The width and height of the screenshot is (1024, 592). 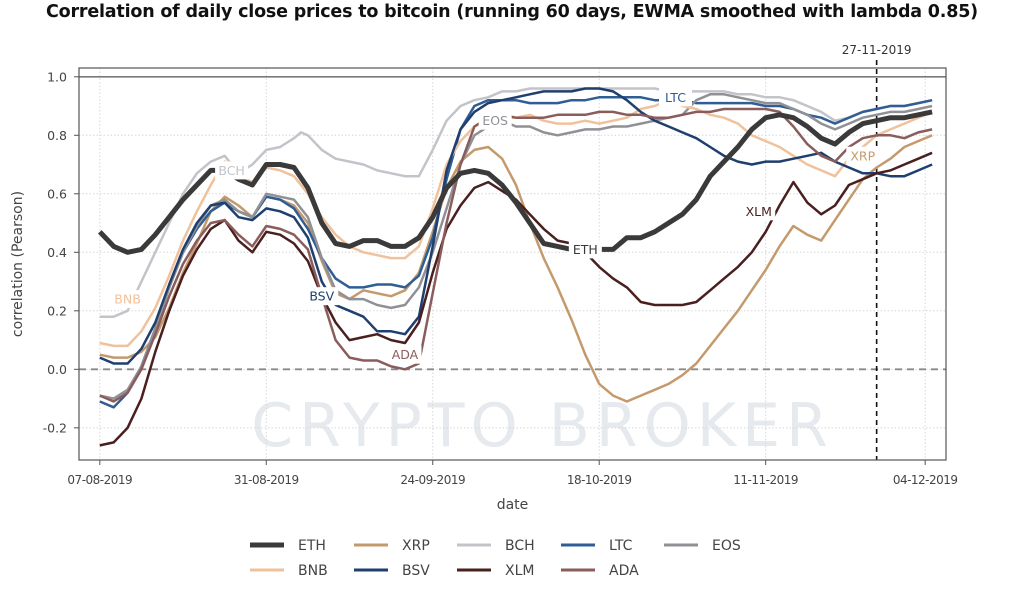 What do you see at coordinates (55, 427) in the screenshot?
I see `y-tick-label: -0.2` at bounding box center [55, 427].